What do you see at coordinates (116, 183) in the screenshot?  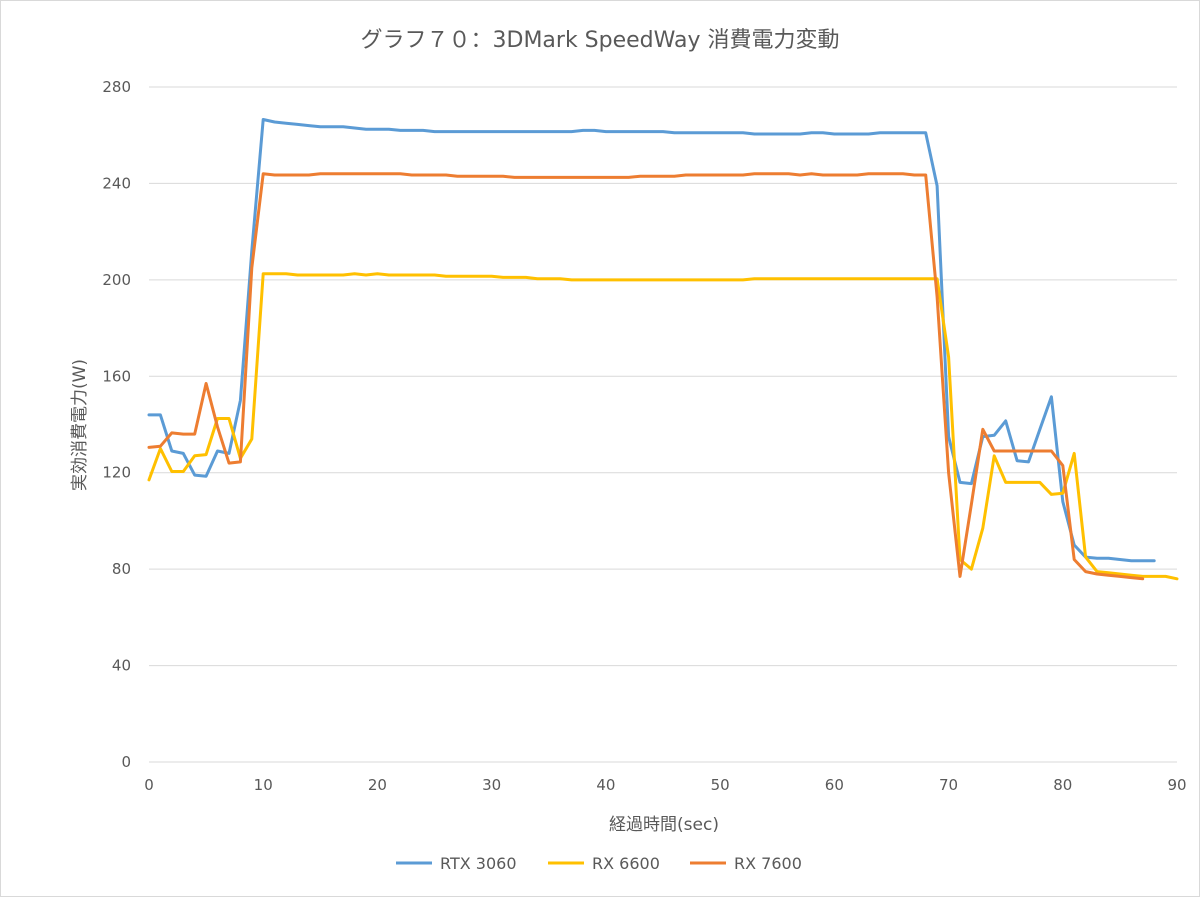 I see `y-tick-label: 240` at bounding box center [116, 183].